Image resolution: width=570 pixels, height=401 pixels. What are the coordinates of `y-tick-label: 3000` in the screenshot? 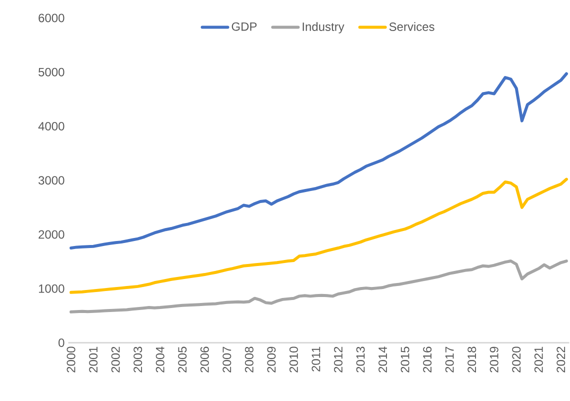 It's located at (51, 180).